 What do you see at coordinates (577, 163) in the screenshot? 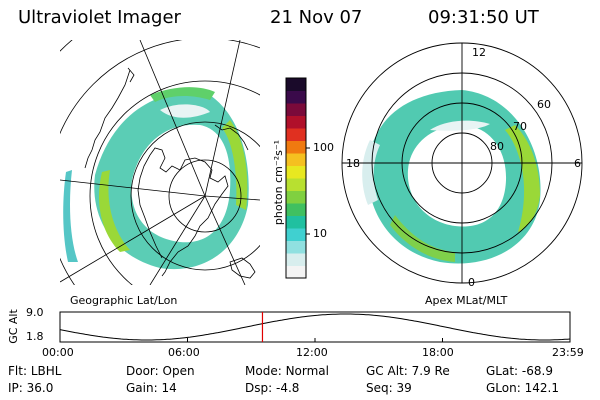
I see `mlt-label-6: 6` at bounding box center [577, 163].